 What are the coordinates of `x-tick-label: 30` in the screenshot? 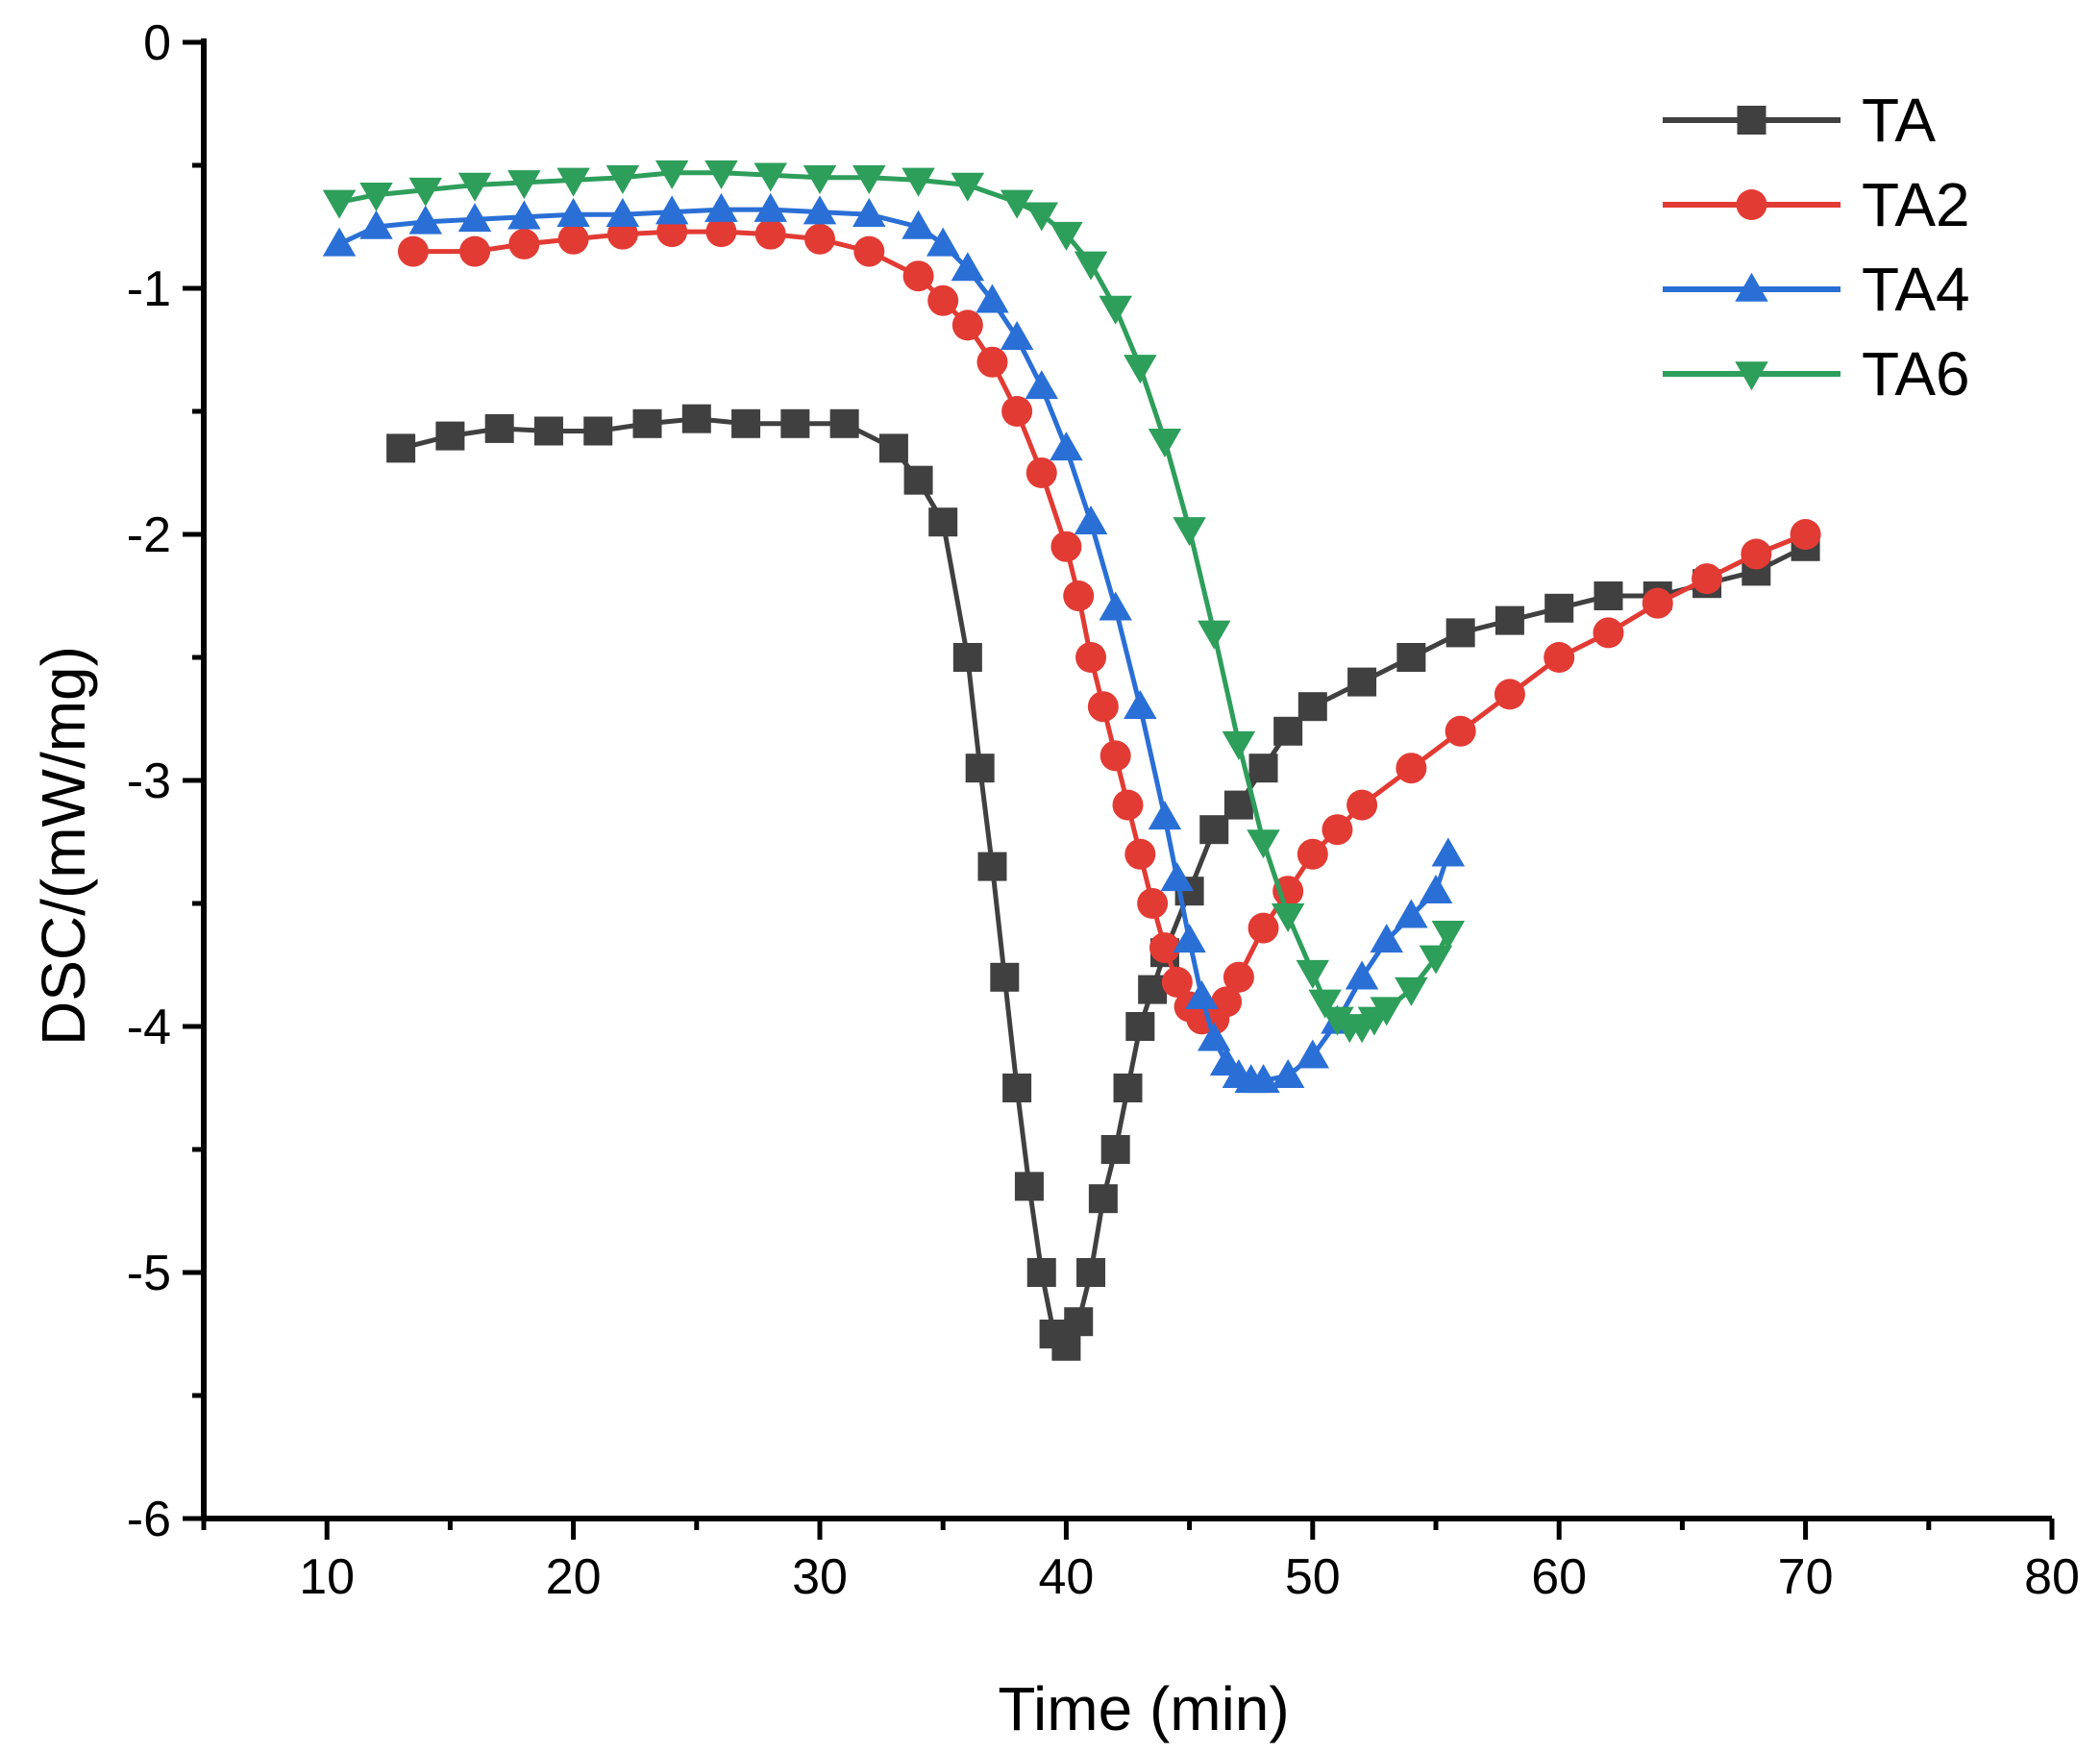 It's located at (820, 1577).